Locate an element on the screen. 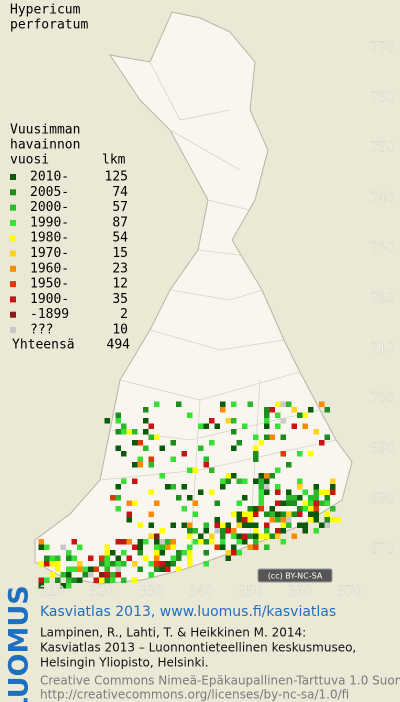  legend-label: 1980- is located at coordinates (49, 238).